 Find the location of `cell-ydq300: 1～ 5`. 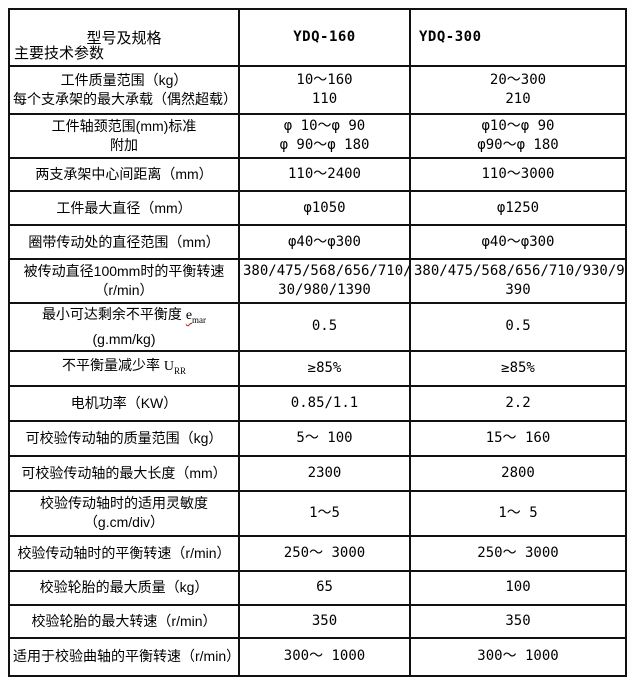

cell-ydq300: 1～ 5 is located at coordinates (518, 513).